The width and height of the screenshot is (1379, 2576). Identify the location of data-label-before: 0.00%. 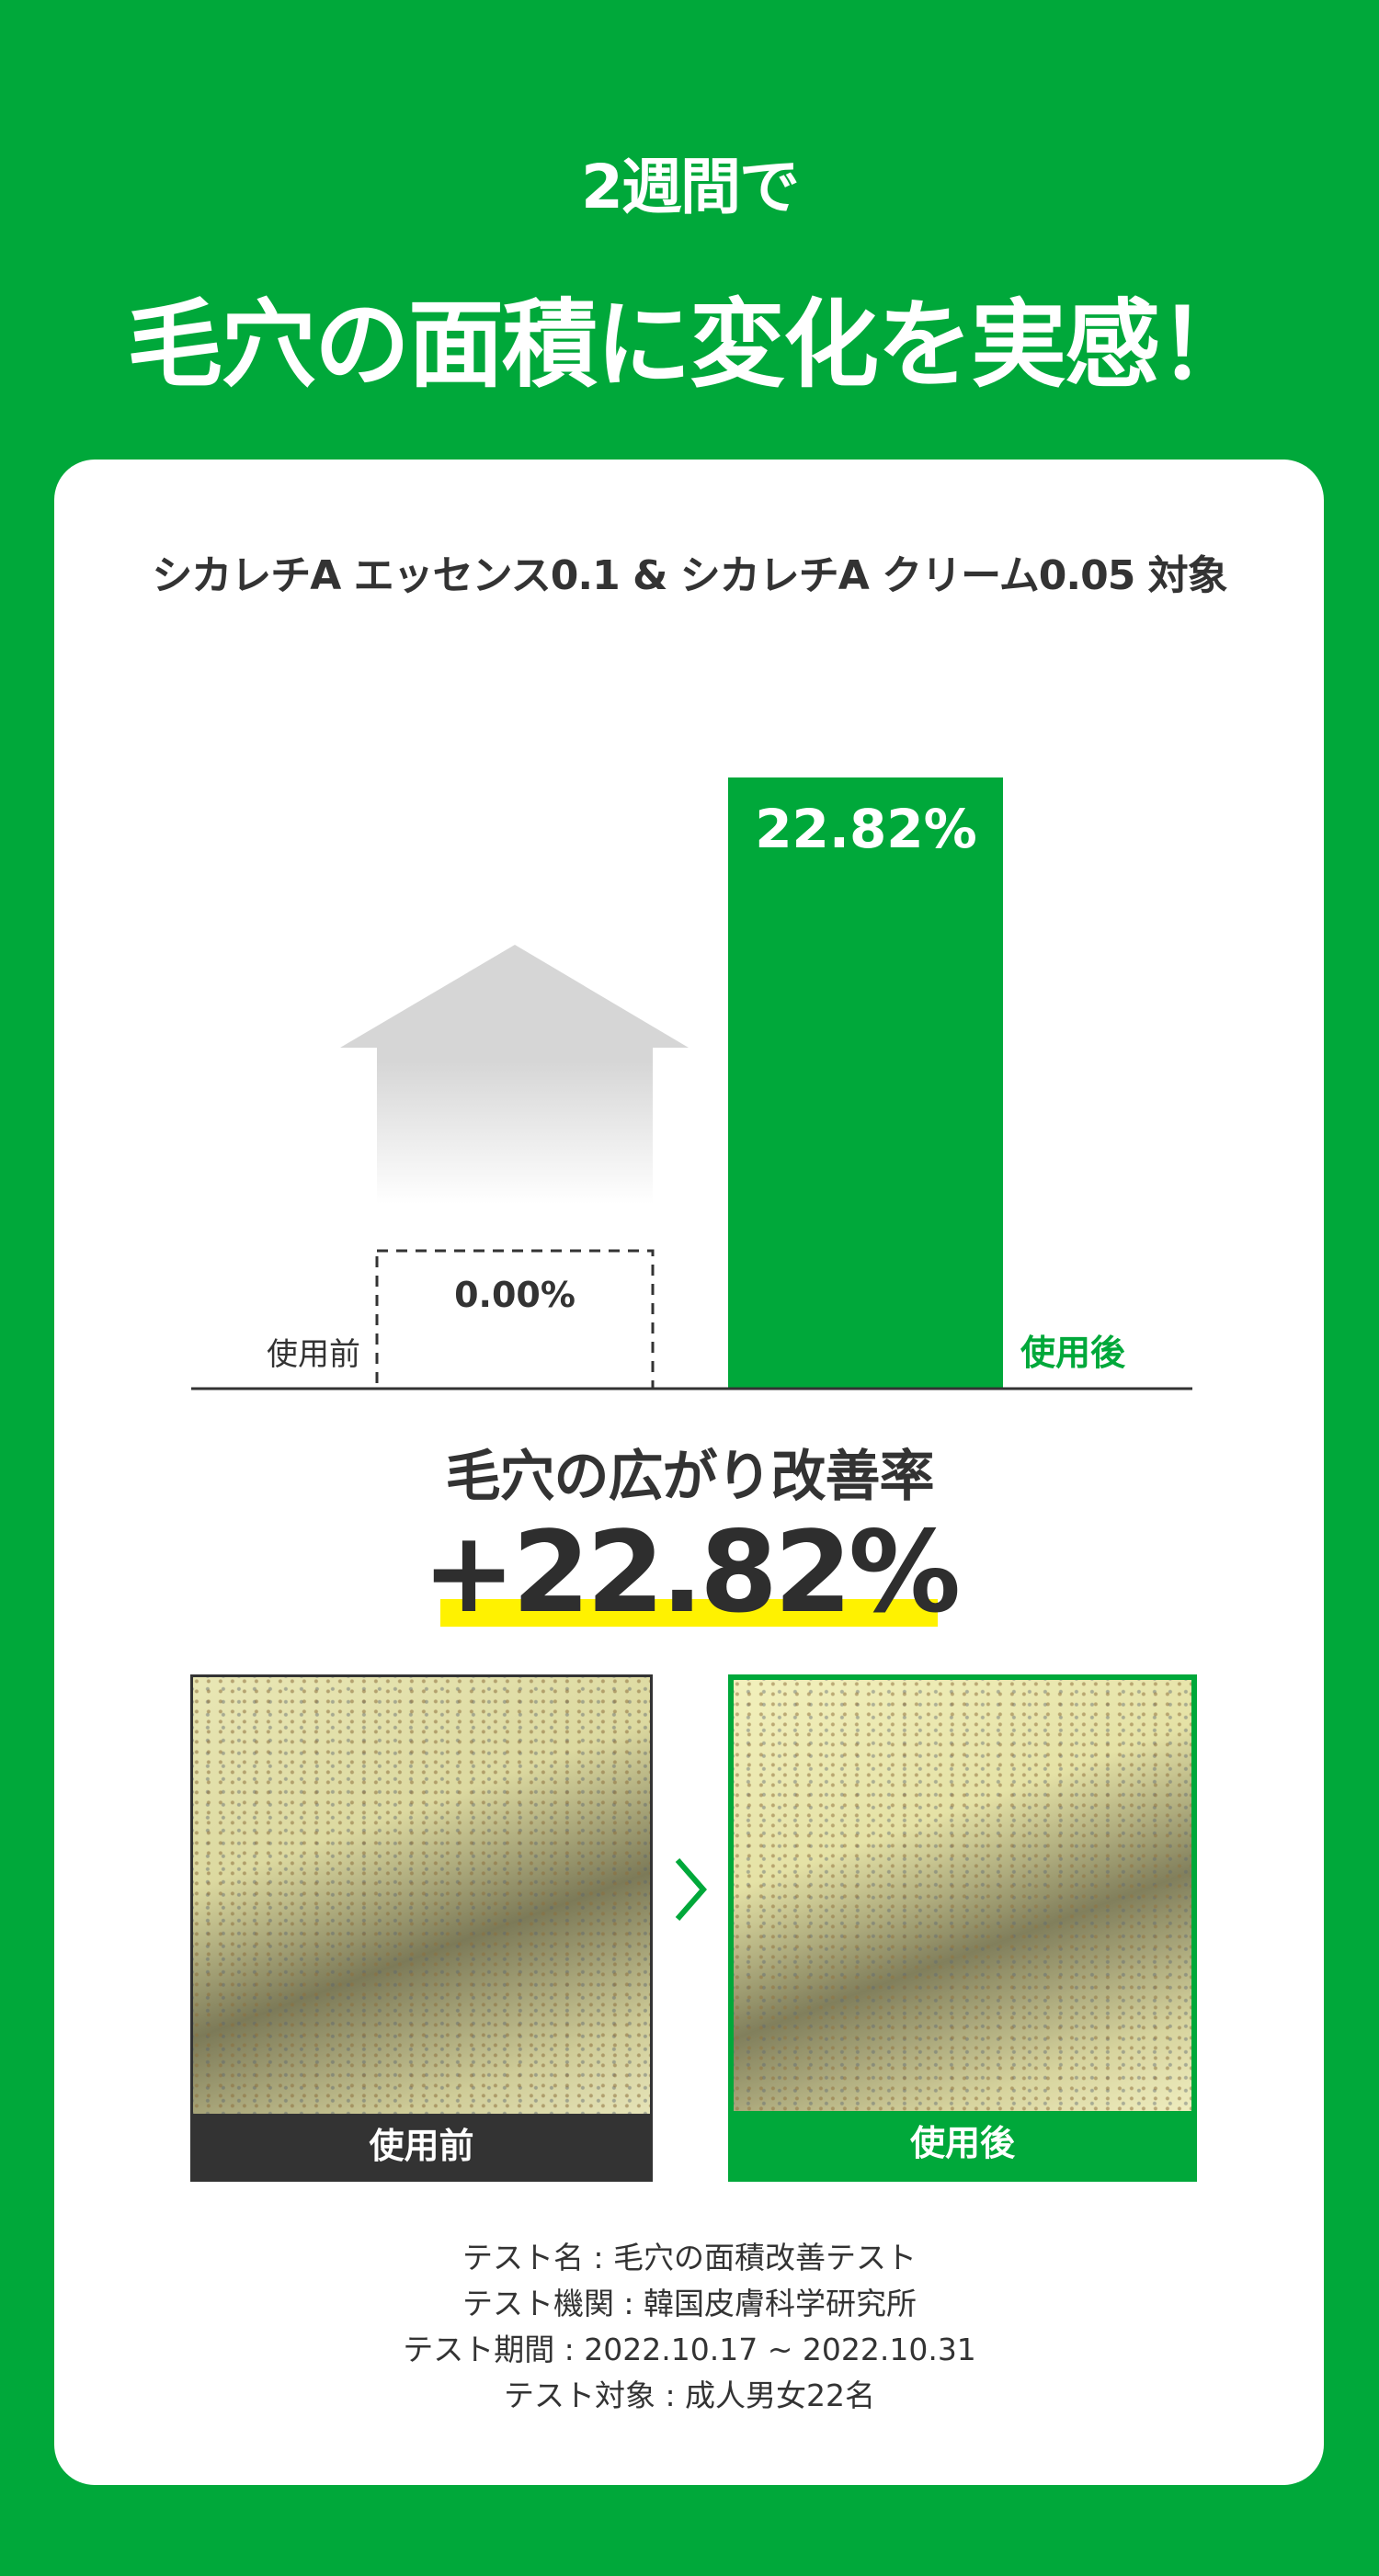
(515, 1295).